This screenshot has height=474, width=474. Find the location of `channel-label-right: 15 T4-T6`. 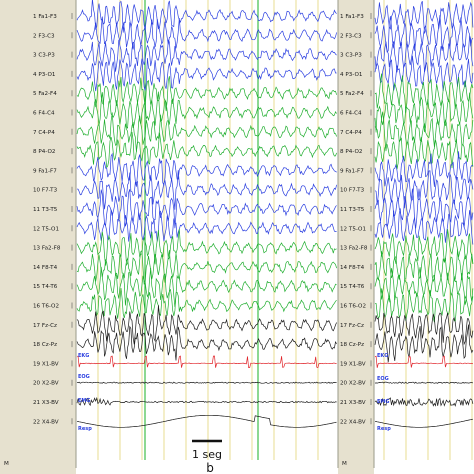

channel-label-right: 15 T4-T6 is located at coordinates (352, 287).